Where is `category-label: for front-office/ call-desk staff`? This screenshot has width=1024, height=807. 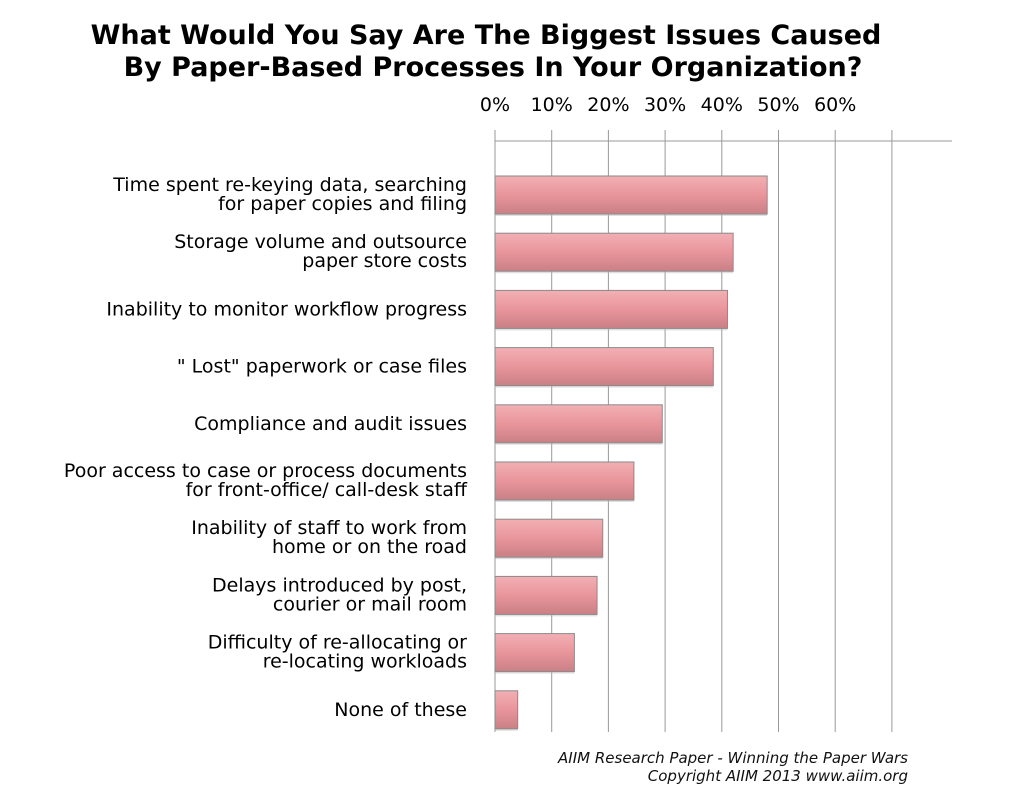 category-label: for front-office/ call-desk staff is located at coordinates (327, 490).